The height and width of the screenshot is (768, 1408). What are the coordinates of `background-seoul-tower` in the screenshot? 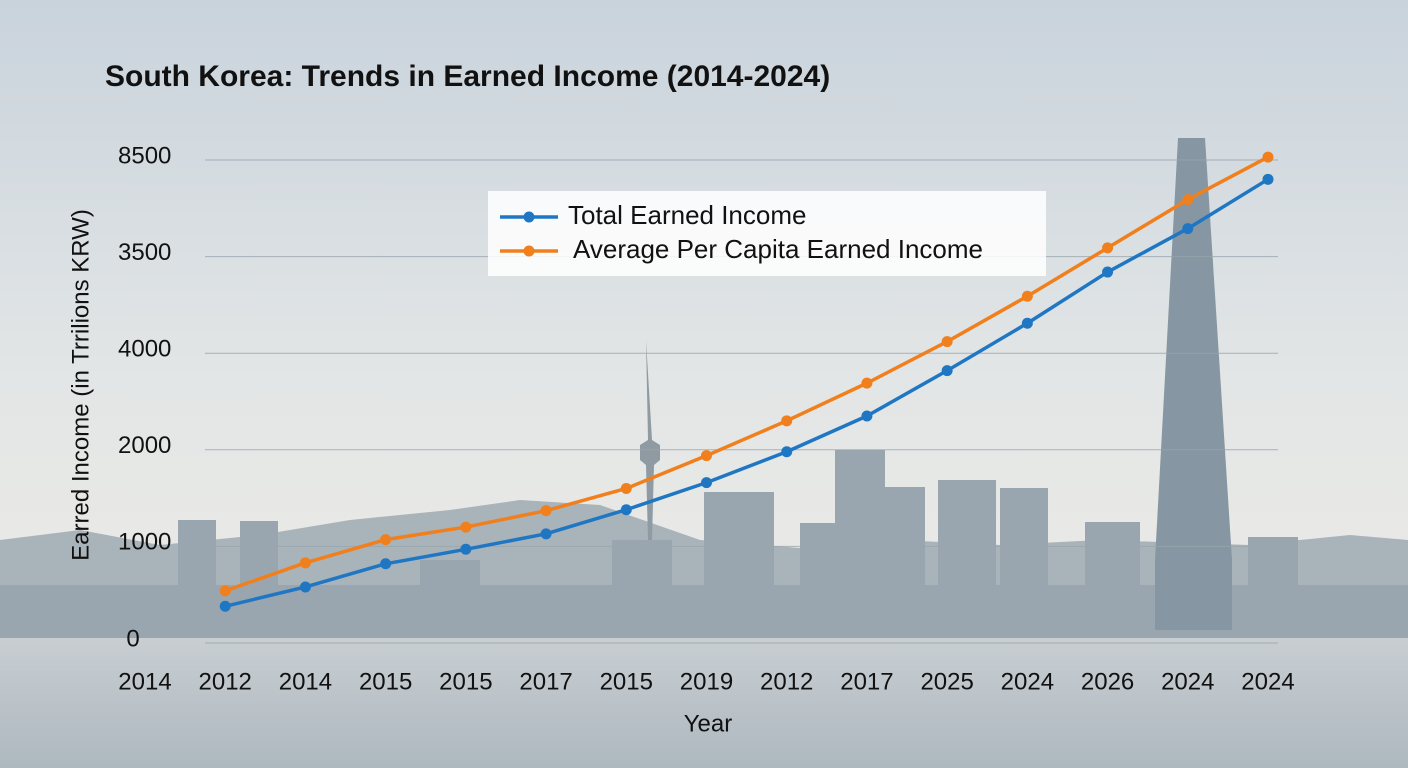 It's located at (650, 440).